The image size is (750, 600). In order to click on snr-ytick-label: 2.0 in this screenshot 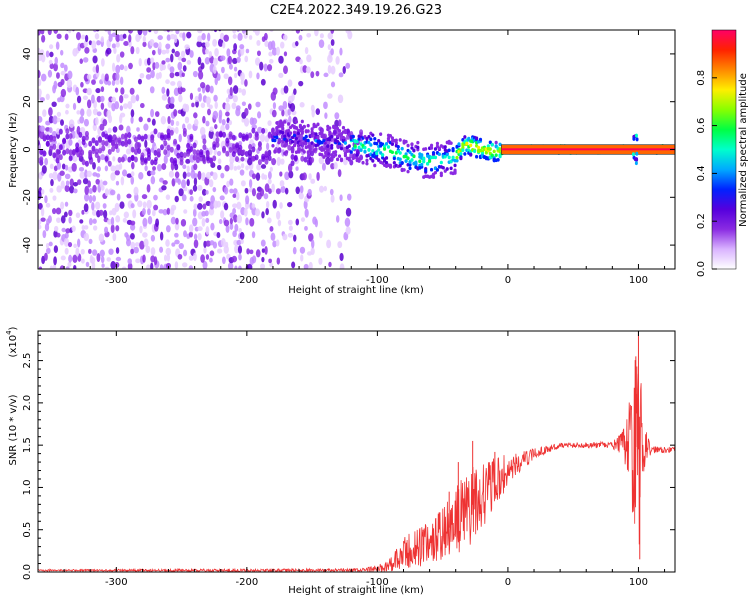, I will do `click(27, 403)`.